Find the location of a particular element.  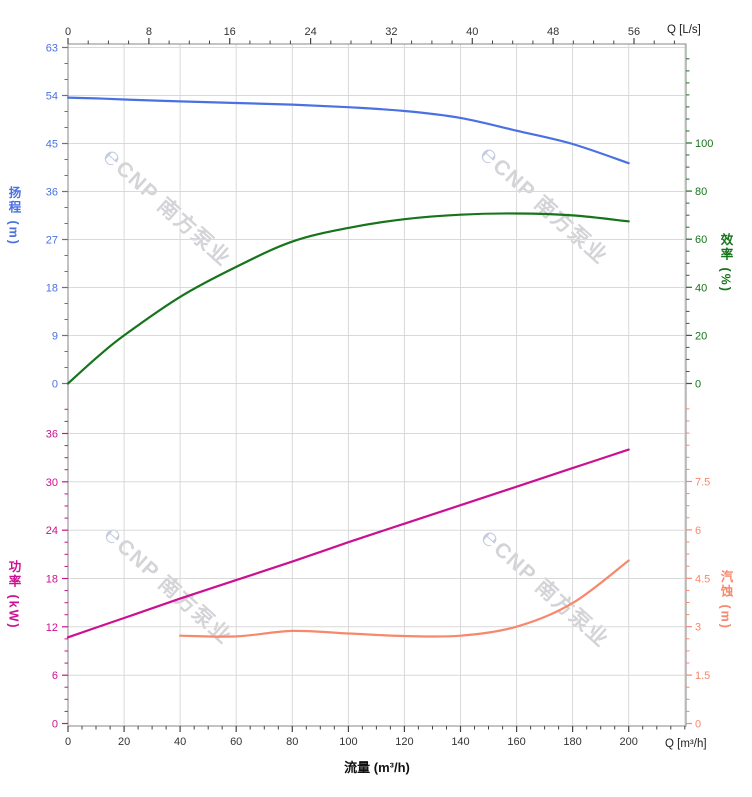

bottom-axis-tick-label: 200 is located at coordinates (629, 742).